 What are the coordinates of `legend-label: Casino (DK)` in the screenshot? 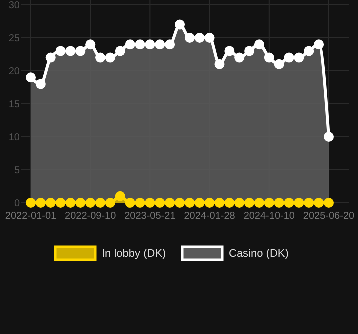 It's located at (259, 254).